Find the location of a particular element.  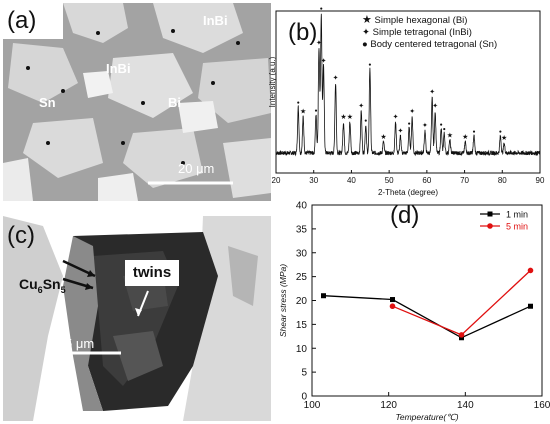

xrd-x-tick-label-2: 40 is located at coordinates (351, 180).